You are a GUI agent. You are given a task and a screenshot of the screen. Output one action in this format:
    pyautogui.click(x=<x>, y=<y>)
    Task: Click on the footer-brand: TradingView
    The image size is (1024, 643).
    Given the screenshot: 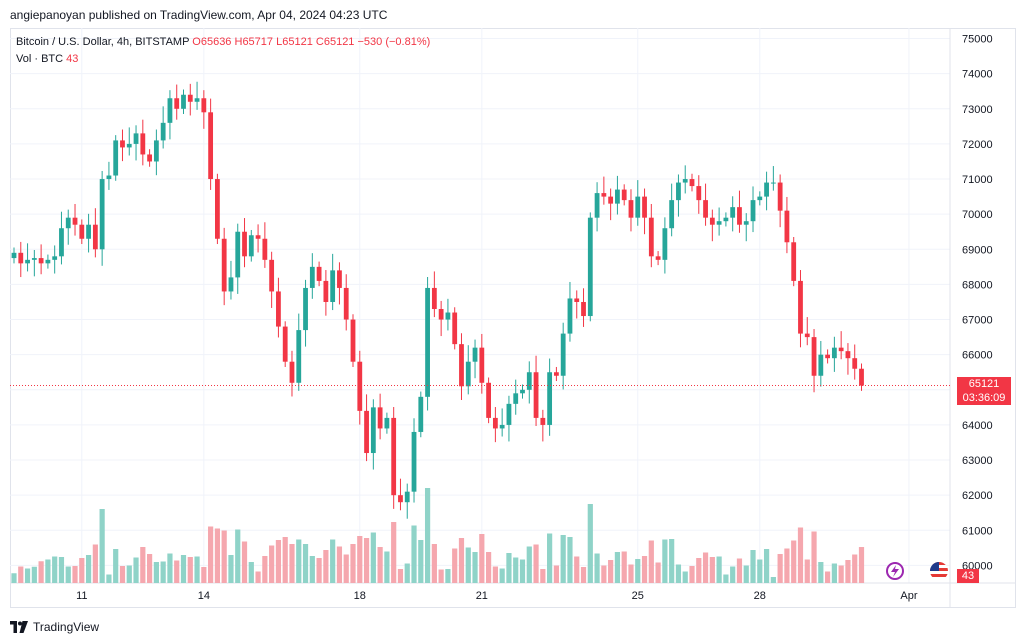 What is the action you would take?
    pyautogui.click(x=66, y=627)
    